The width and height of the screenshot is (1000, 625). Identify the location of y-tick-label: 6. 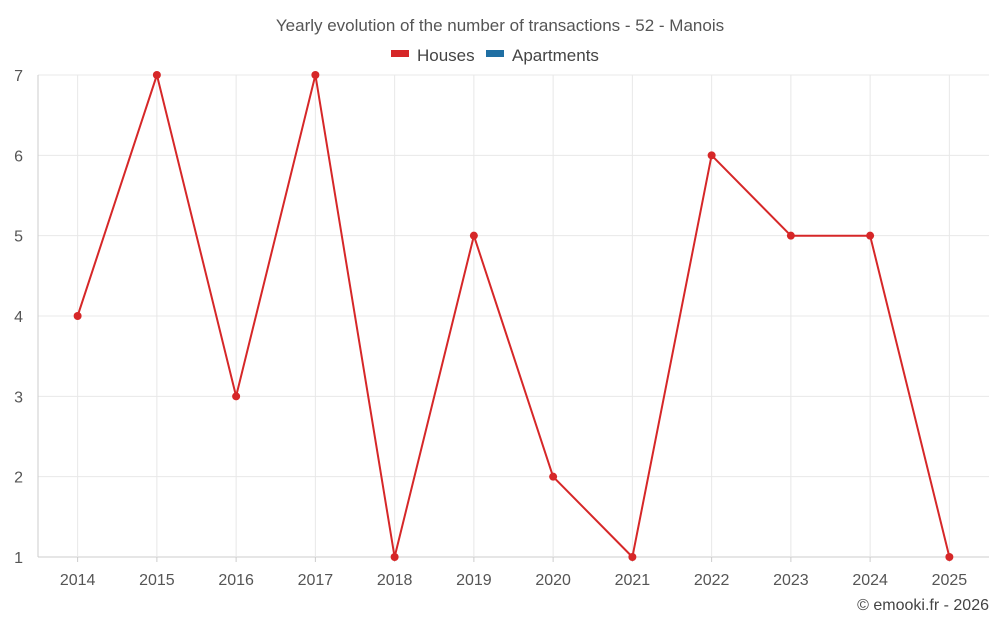
(18, 156).